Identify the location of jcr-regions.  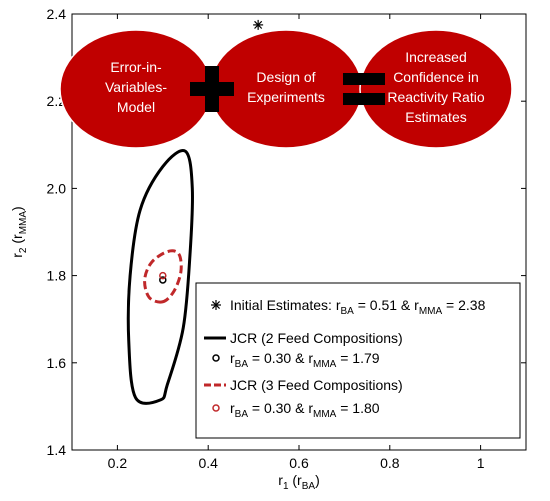
(160, 277).